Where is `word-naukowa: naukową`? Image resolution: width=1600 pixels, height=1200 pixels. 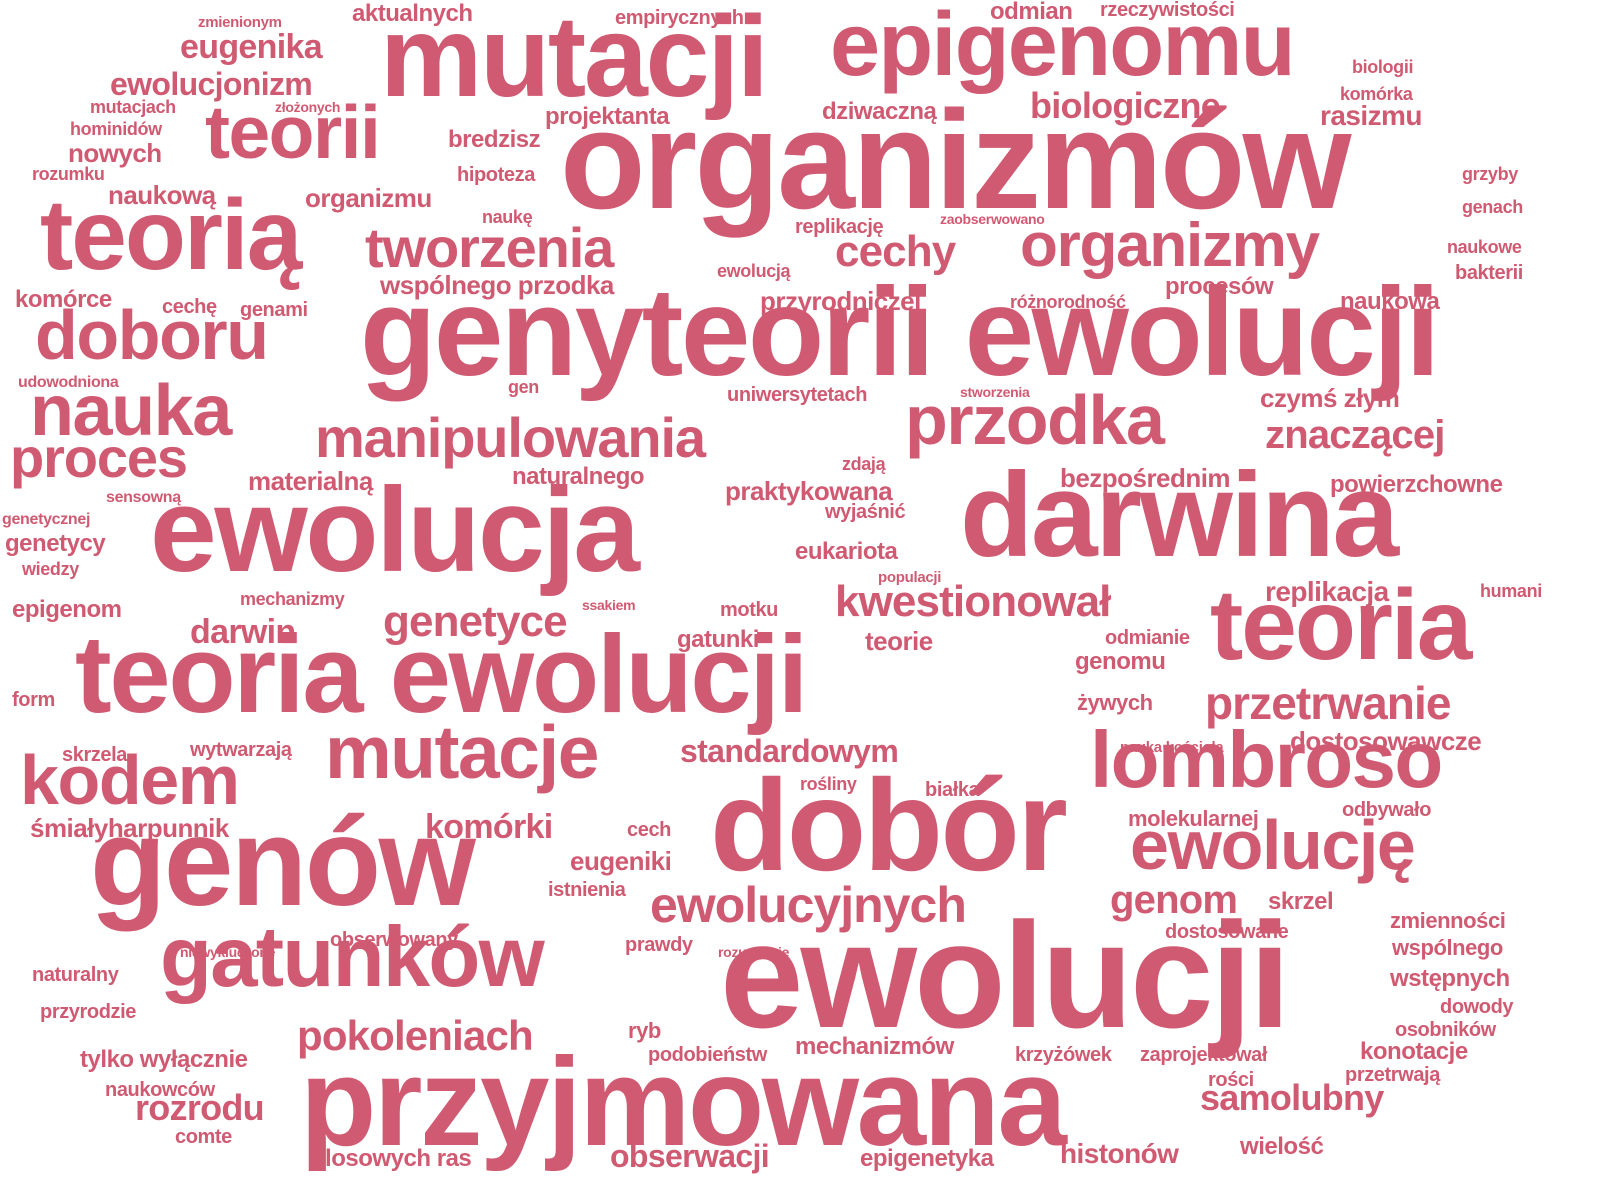
word-naukowa: naukową is located at coordinates (162, 195).